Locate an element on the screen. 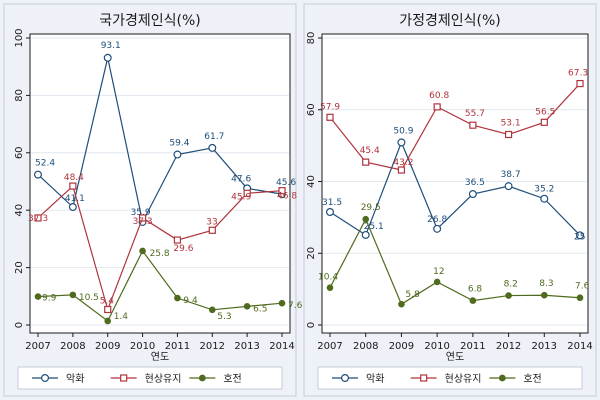 The image size is (600, 400). data-label: 43.2 is located at coordinates (403, 163).